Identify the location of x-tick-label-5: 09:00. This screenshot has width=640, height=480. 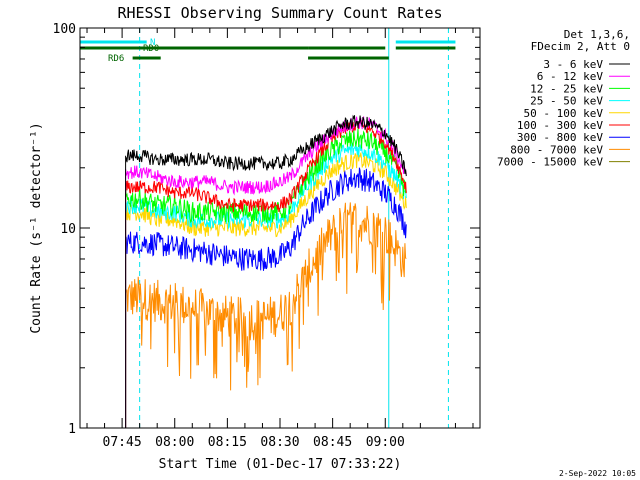
(385, 442).